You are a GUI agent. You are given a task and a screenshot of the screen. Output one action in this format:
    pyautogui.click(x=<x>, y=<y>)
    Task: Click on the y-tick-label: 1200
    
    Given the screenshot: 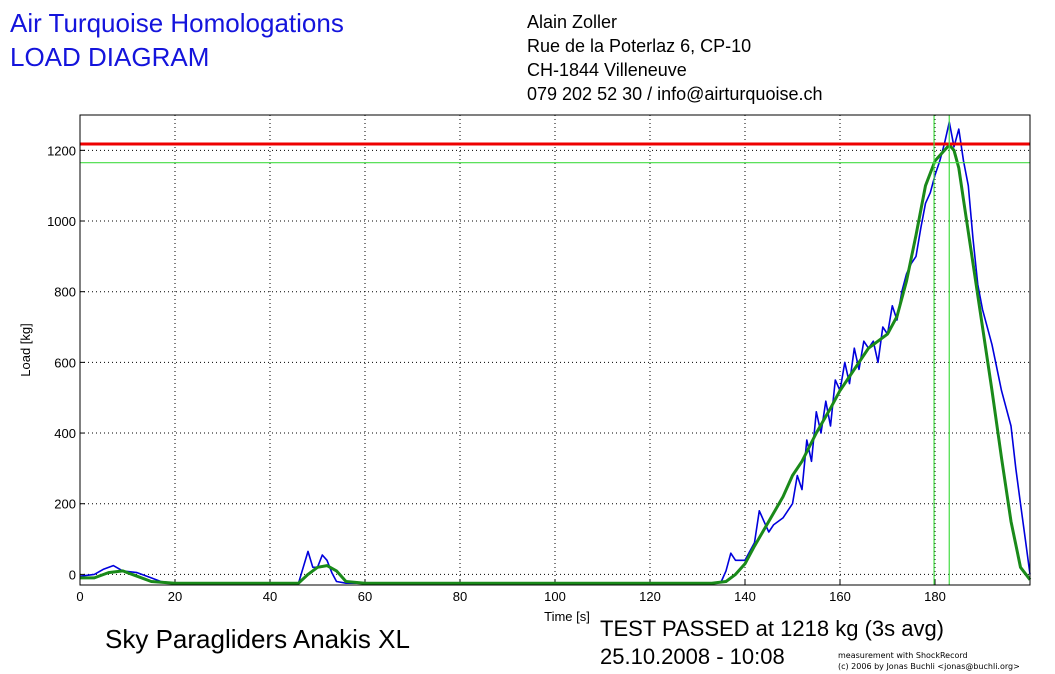 What is the action you would take?
    pyautogui.click(x=61, y=150)
    